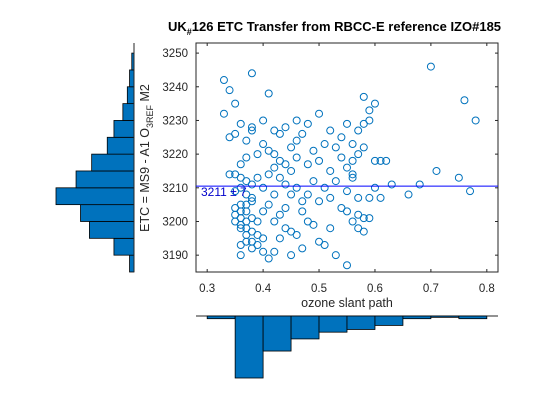 The height and width of the screenshot is (420, 560). I want to click on y-axis-label: ETC = MS9 - A1 O3REF M2, so click(146, 158).